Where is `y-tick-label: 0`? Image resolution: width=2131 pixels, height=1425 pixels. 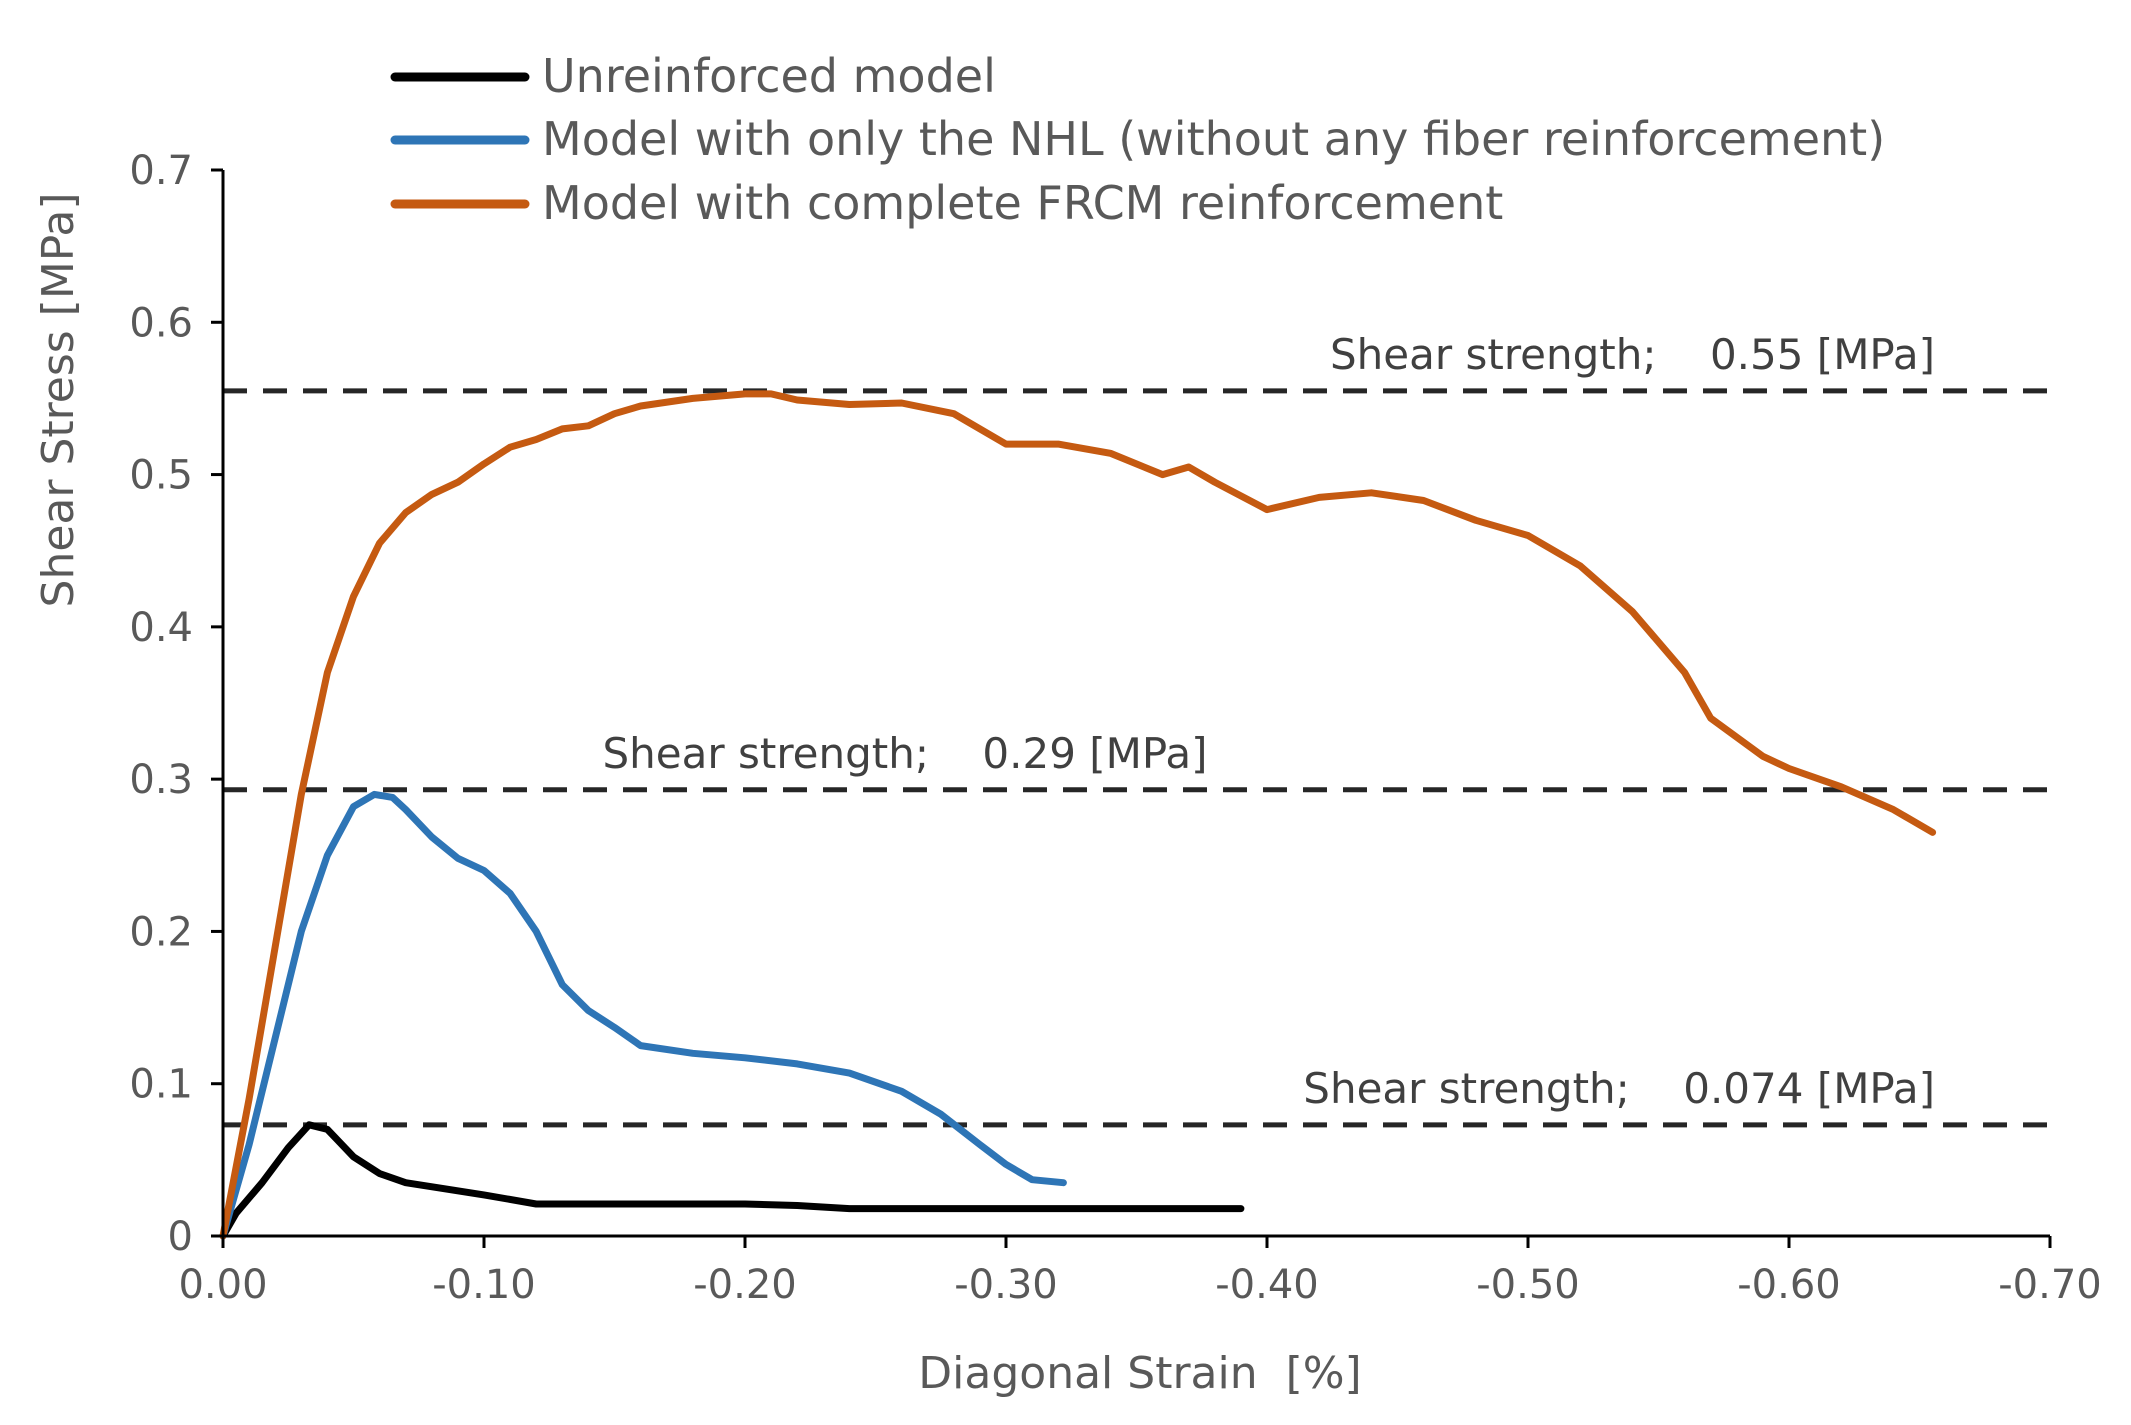
y-tick-label: 0 is located at coordinates (180, 1237).